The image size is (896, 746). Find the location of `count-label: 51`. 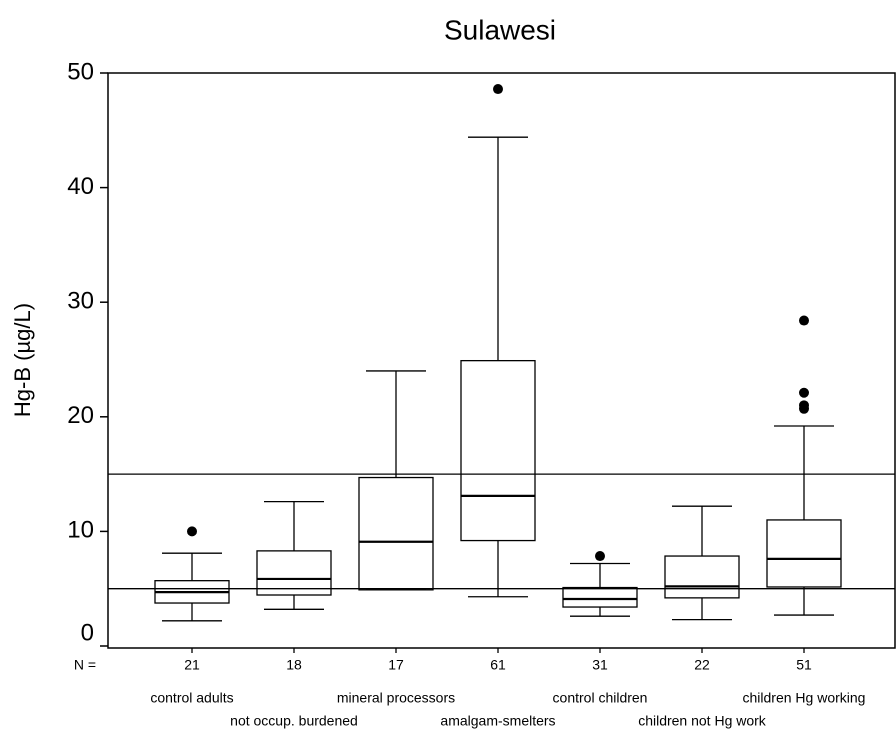

count-label: 51 is located at coordinates (804, 665).